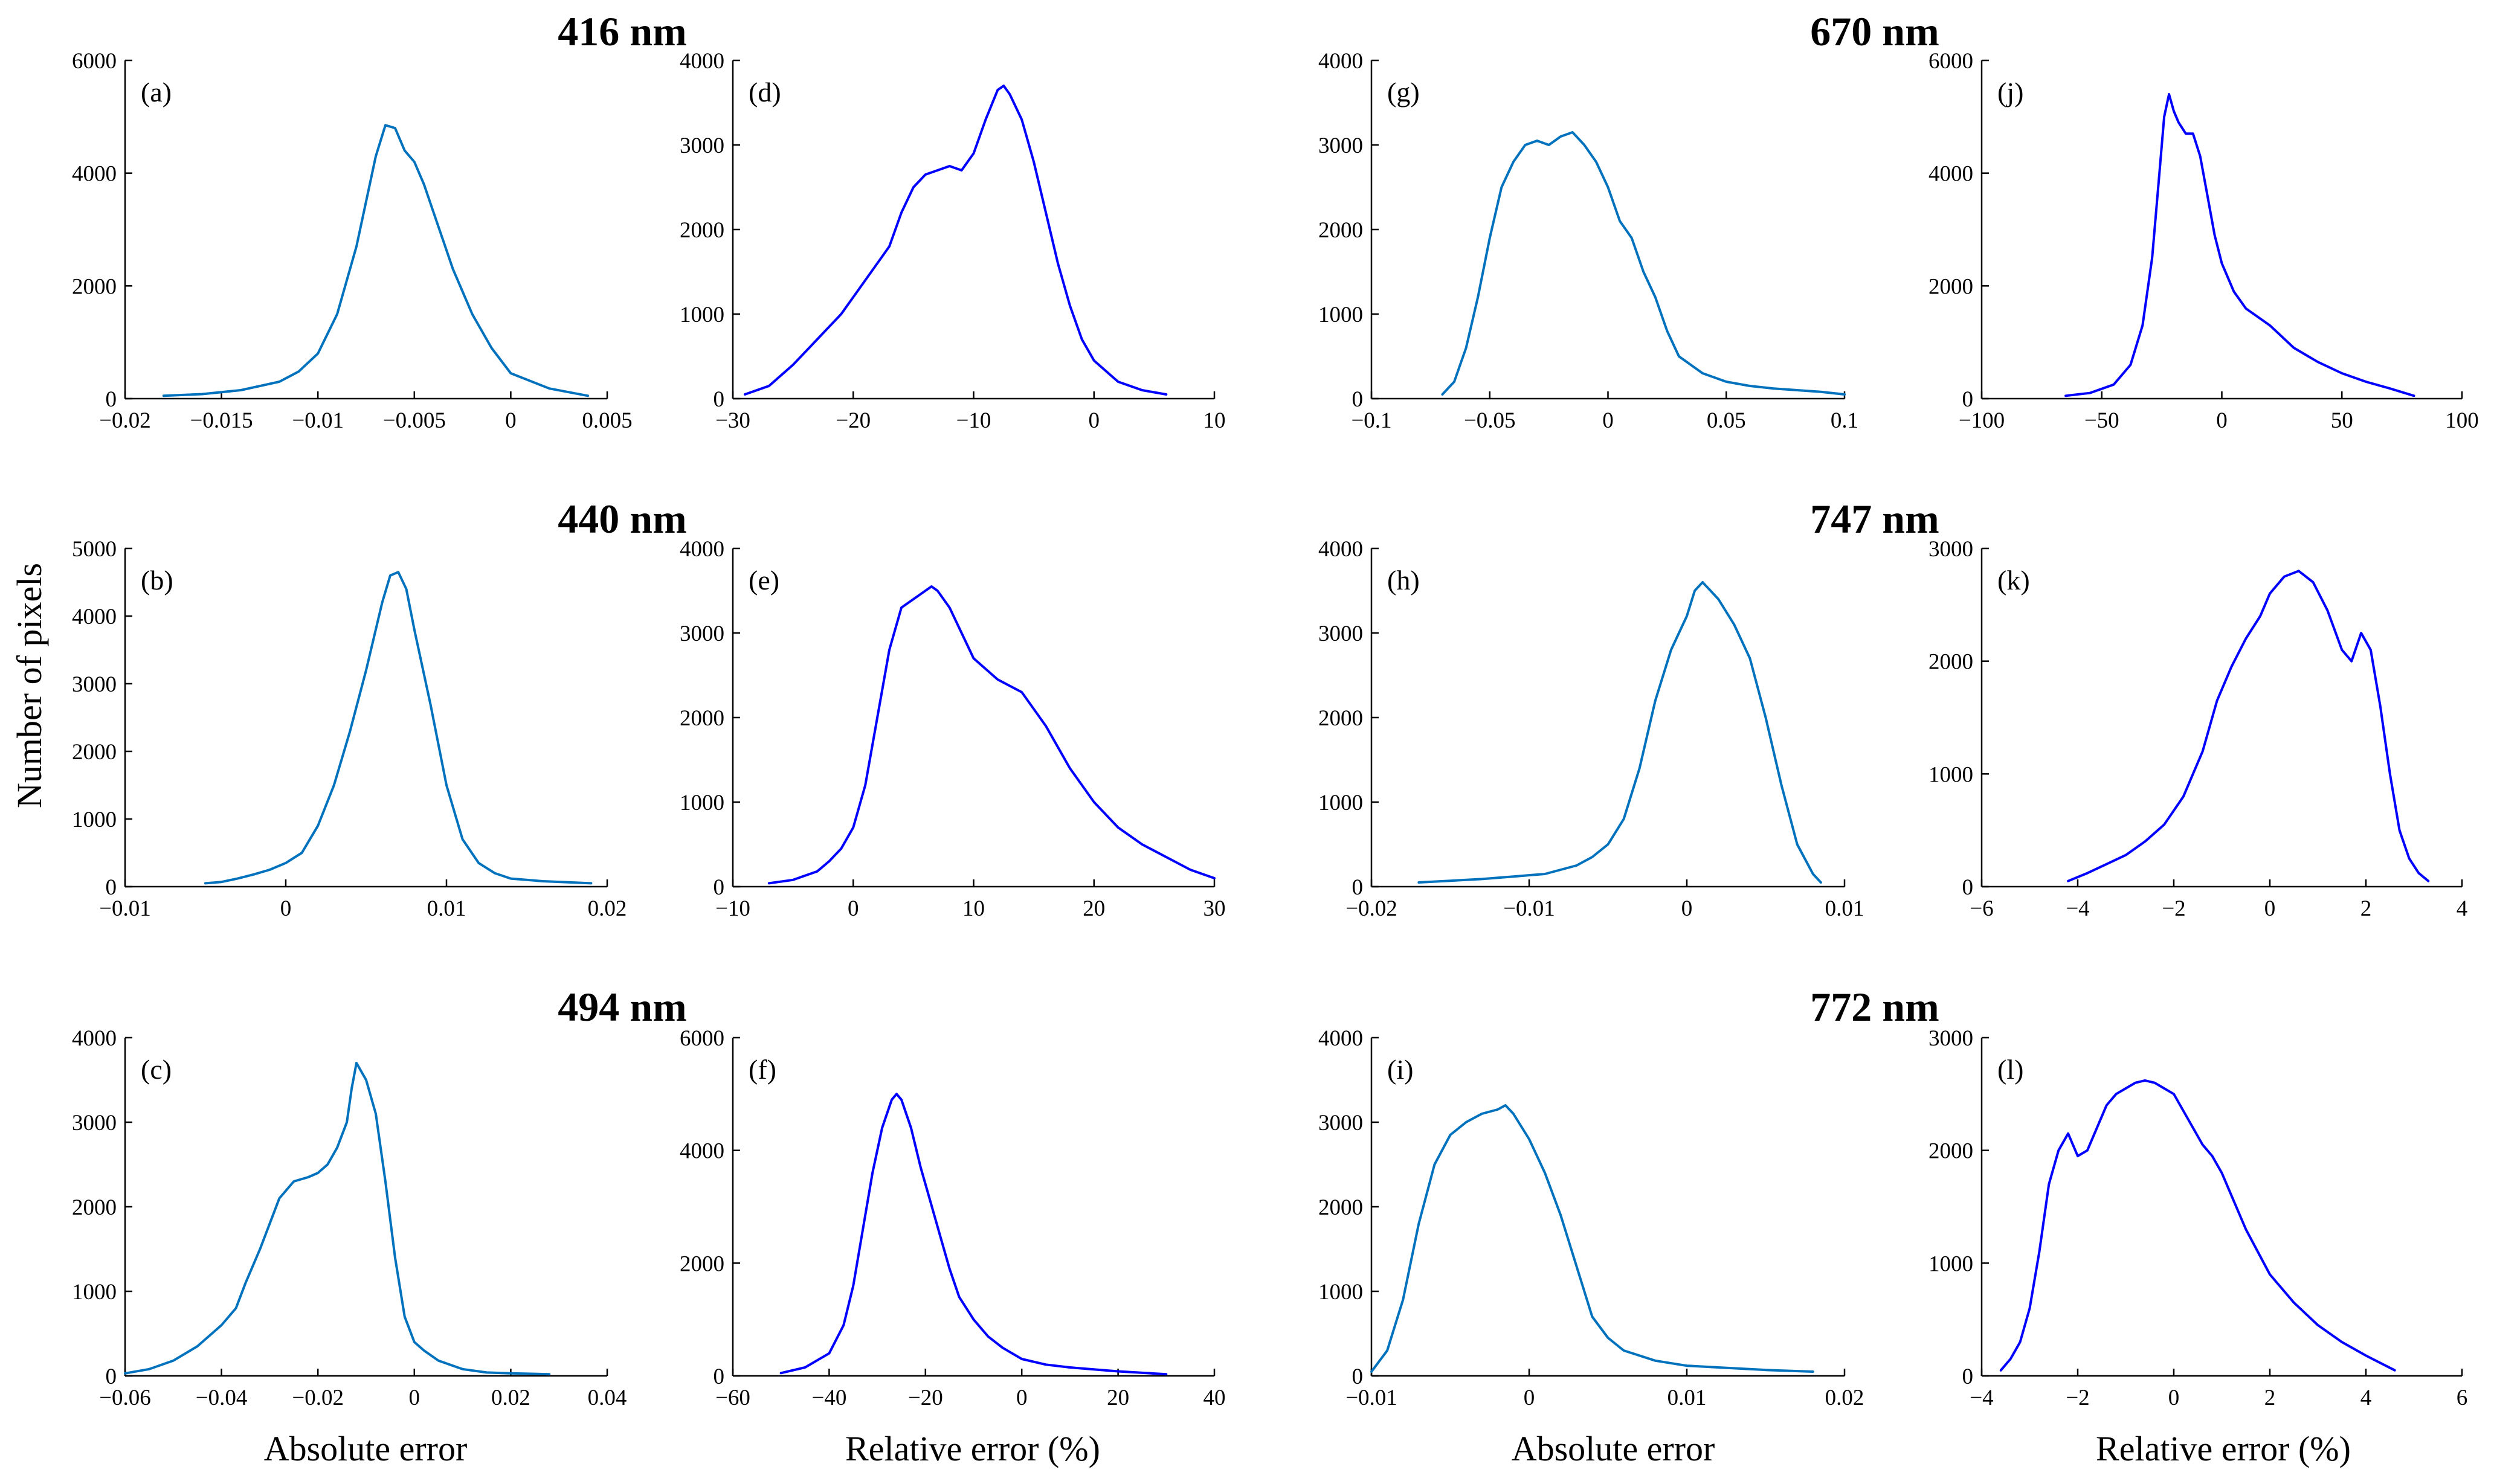 The image size is (2494, 1484). I want to click on x-tick-label: −50, so click(2101, 421).